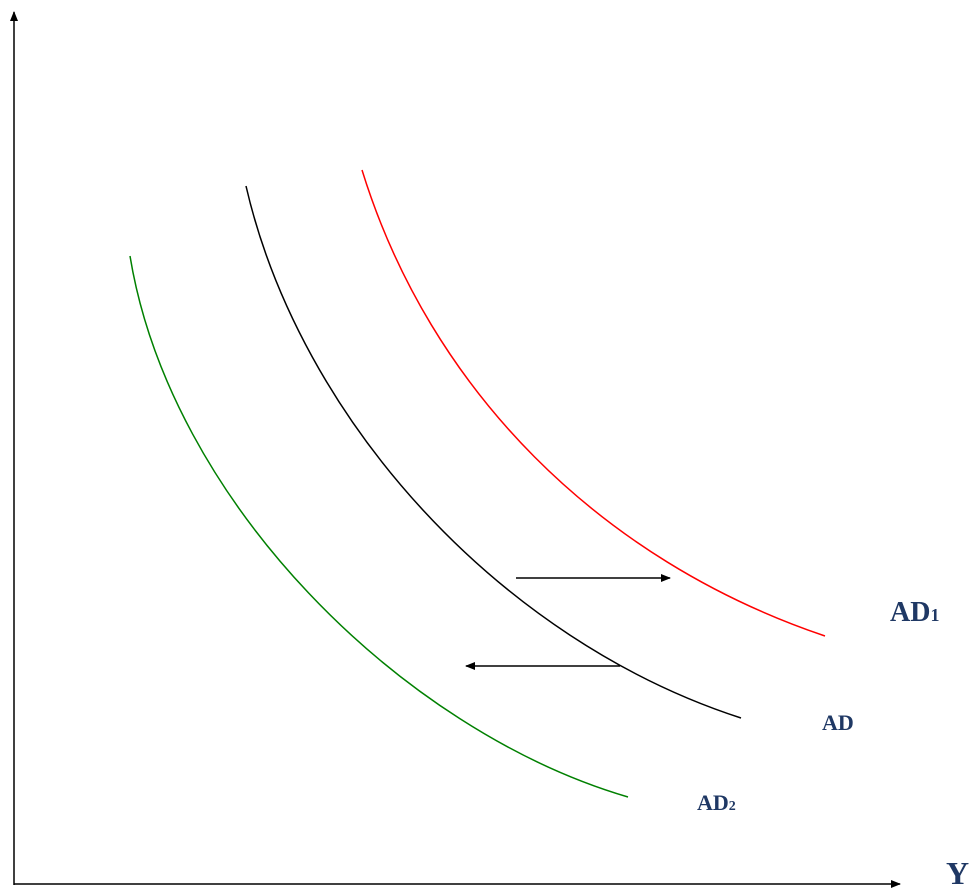  I want to click on x-axis-label: Y, so click(957, 872).